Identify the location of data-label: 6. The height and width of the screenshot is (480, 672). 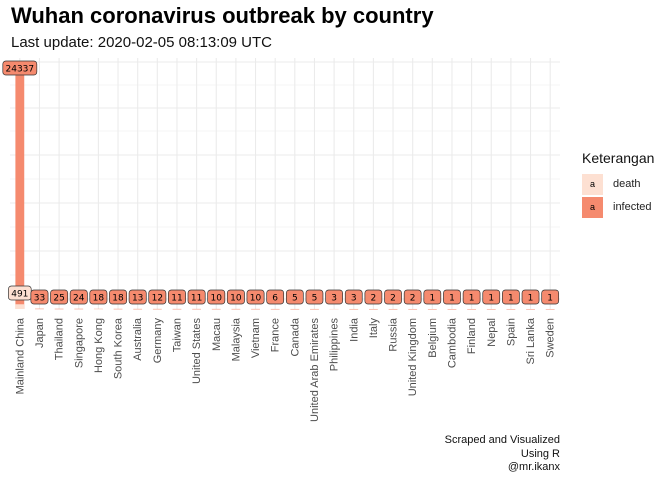
(275, 298).